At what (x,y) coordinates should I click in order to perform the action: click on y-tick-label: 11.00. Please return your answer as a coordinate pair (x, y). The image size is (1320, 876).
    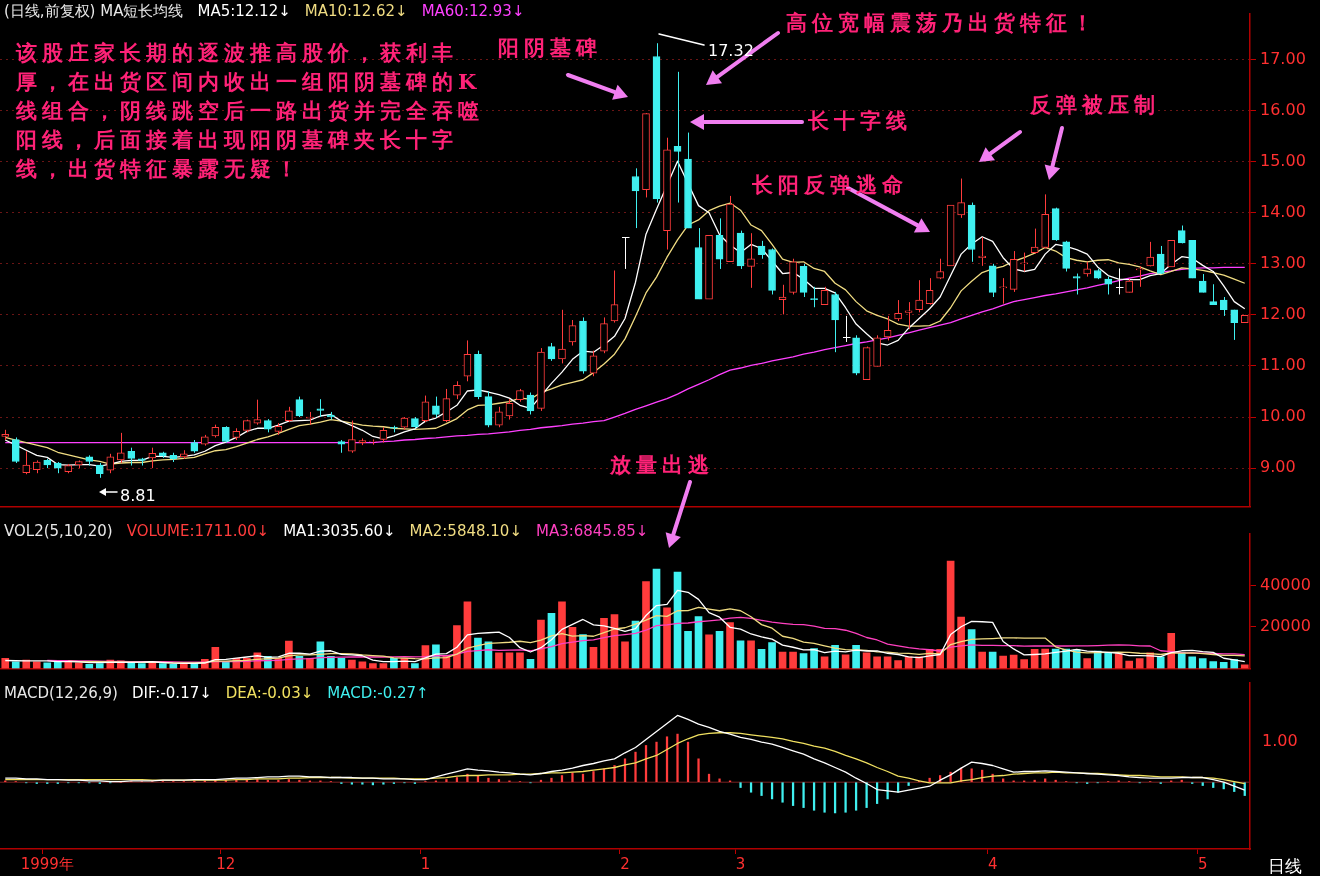
    Looking at the image, I should click on (1283, 365).